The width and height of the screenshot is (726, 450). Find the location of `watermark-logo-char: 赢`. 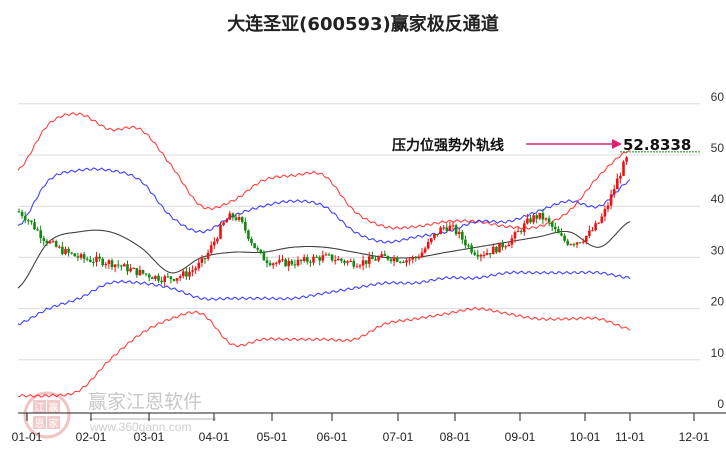

watermark-logo-char: 赢 is located at coordinates (54, 407).